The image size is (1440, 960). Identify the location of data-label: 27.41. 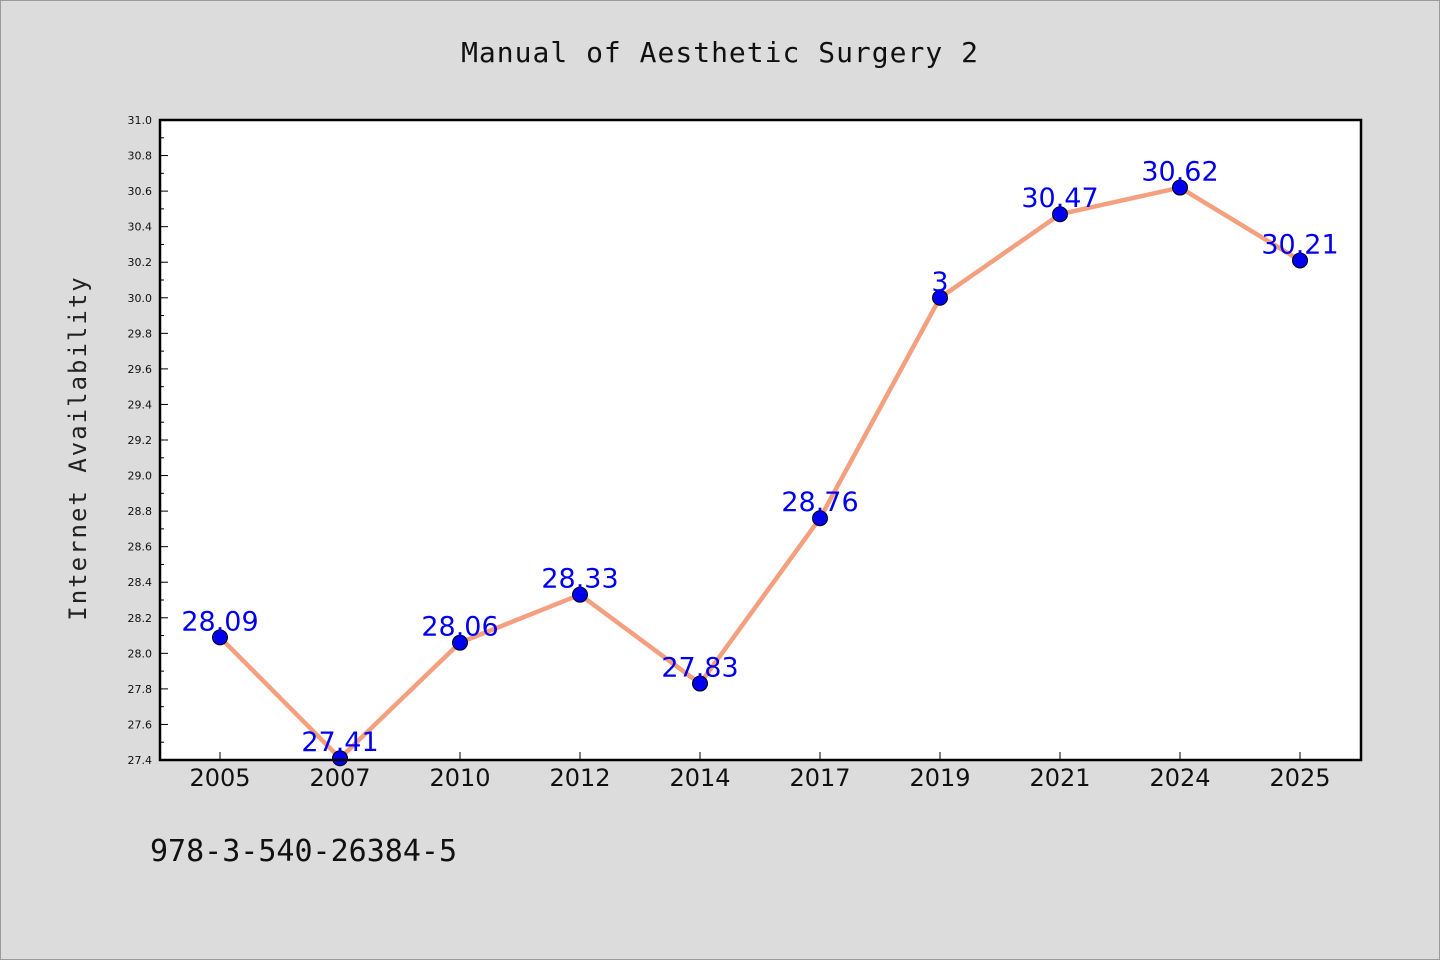
(339, 742).